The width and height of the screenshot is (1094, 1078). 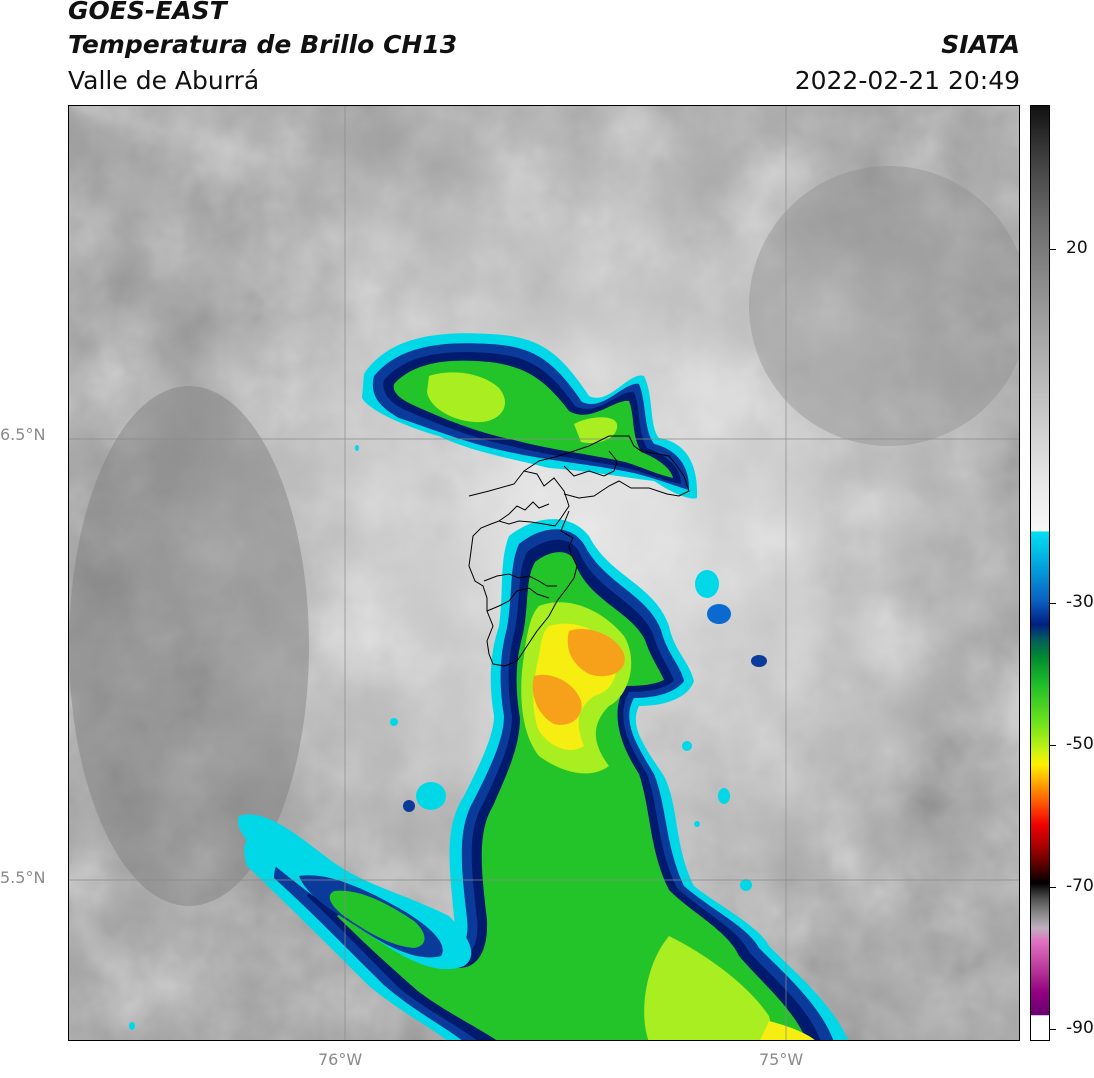 What do you see at coordinates (907, 80) in the screenshot?
I see `datetime-label: 2022-02-21 20:49` at bounding box center [907, 80].